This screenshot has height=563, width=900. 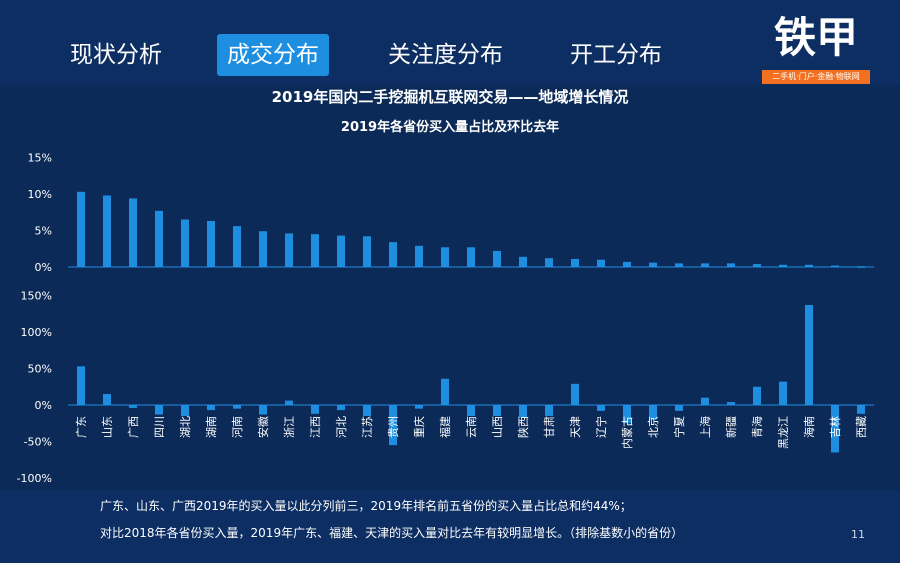 I want to click on ytick-label-growth: 0%, so click(x=43, y=405).